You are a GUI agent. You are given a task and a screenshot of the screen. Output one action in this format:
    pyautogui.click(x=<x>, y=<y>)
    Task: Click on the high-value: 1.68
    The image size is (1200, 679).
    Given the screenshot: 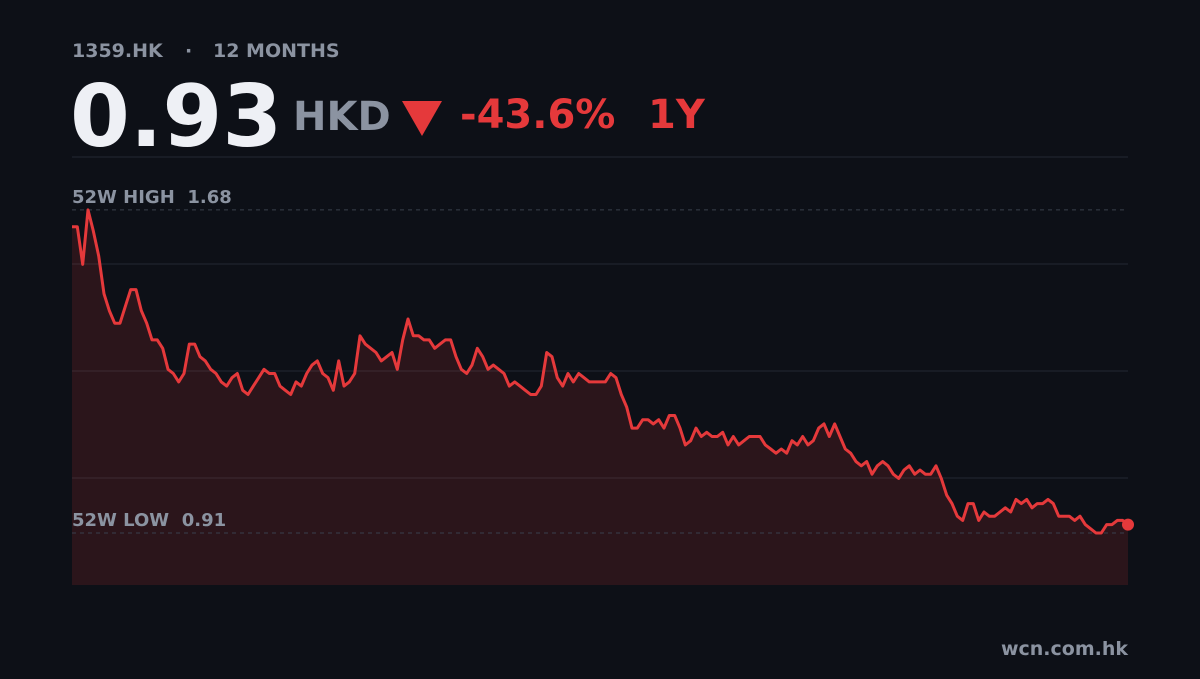 What is the action you would take?
    pyautogui.click(x=209, y=197)
    